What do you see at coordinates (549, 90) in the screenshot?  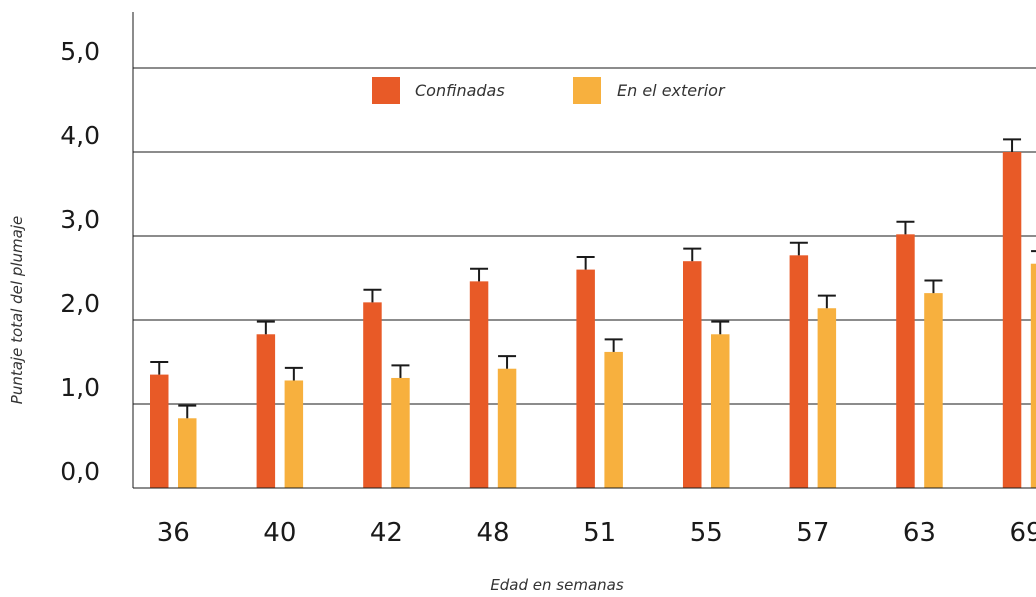 I see `legend: Confinadas En el exterior` at bounding box center [549, 90].